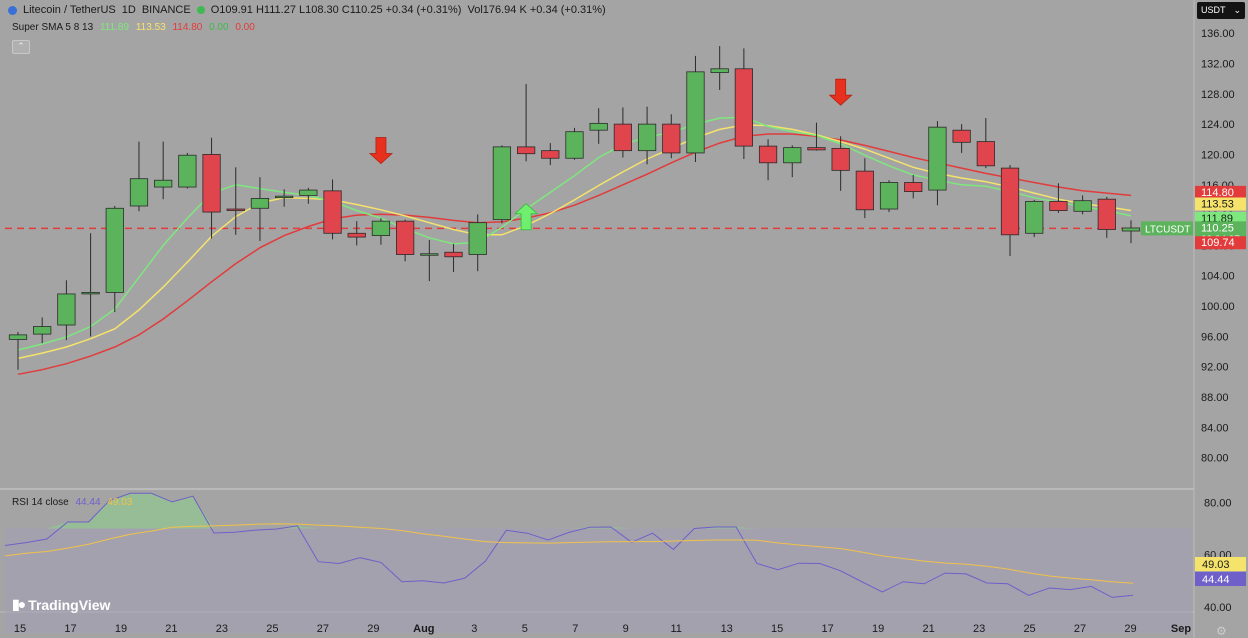 The height and width of the screenshot is (638, 1248). I want to click on rsi-label: RSI 14 close, so click(40, 502).